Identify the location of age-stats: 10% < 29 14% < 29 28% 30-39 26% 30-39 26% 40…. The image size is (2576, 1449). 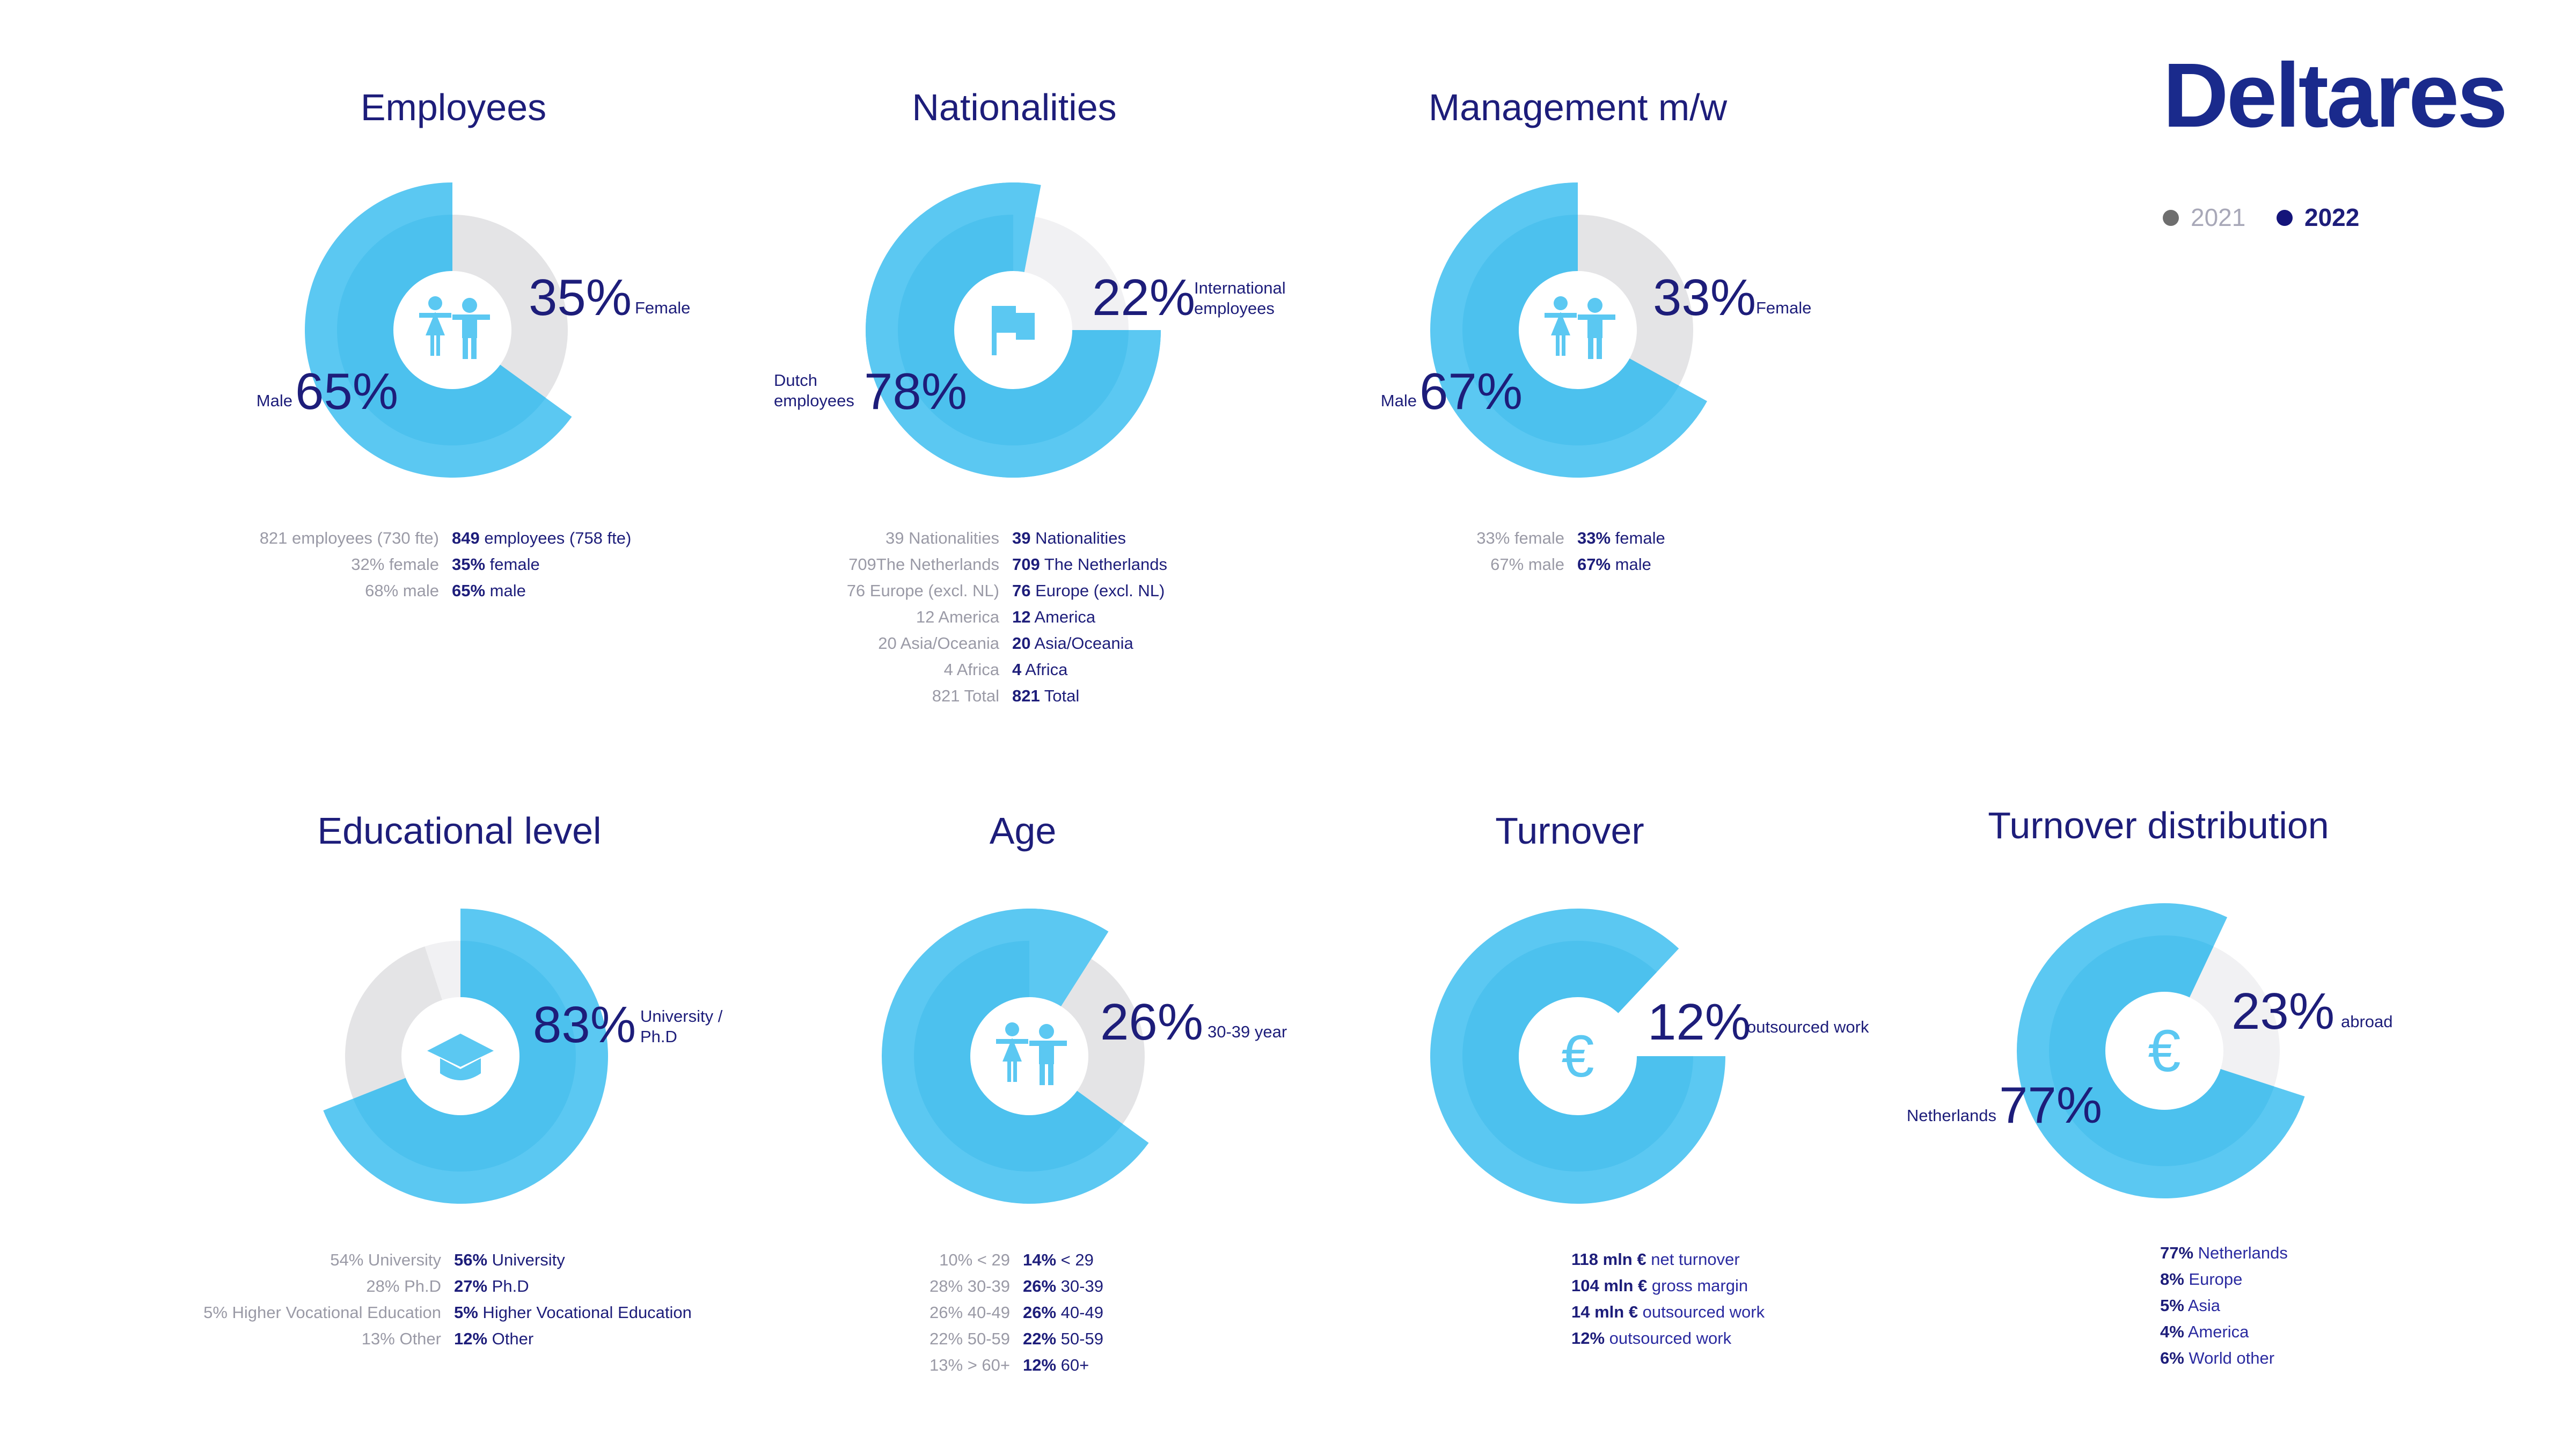
(1288, 1312).